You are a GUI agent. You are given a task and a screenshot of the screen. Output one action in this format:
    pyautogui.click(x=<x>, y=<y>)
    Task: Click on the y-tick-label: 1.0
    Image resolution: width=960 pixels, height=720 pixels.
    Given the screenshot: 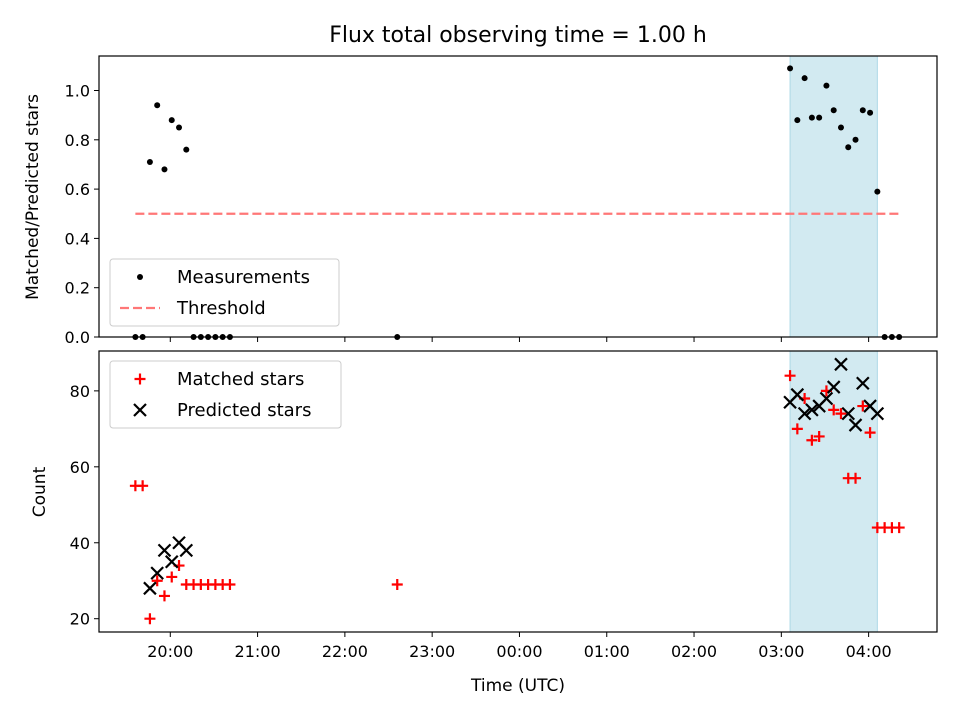 What is the action you would take?
    pyautogui.click(x=77, y=91)
    